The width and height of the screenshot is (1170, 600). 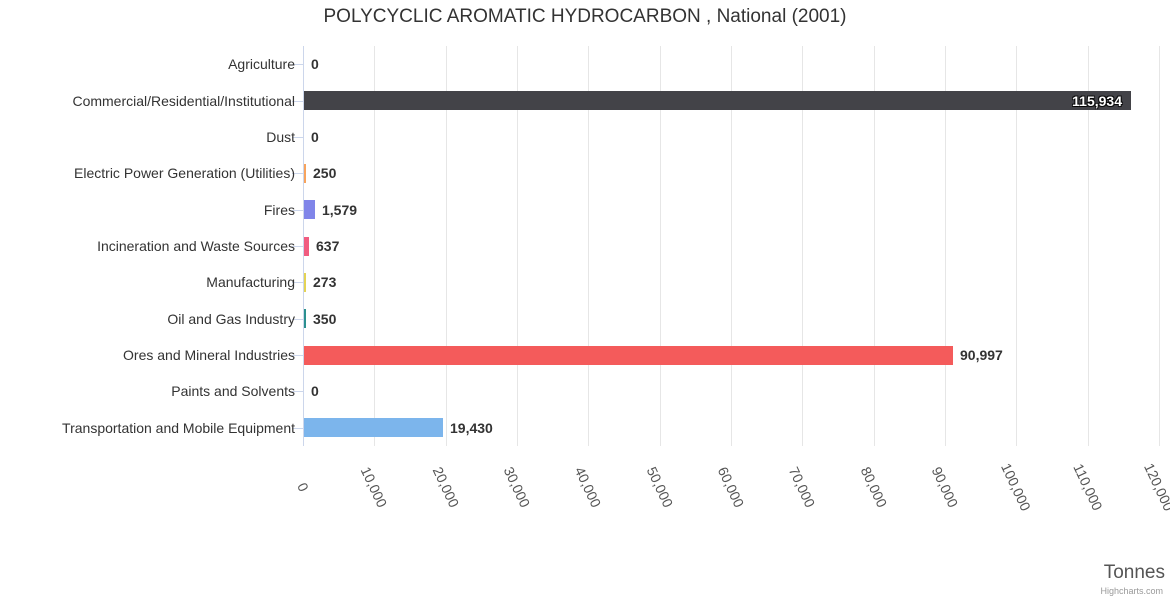 I want to click on category-label: Transportation and Mobile Equipment, so click(x=178, y=428).